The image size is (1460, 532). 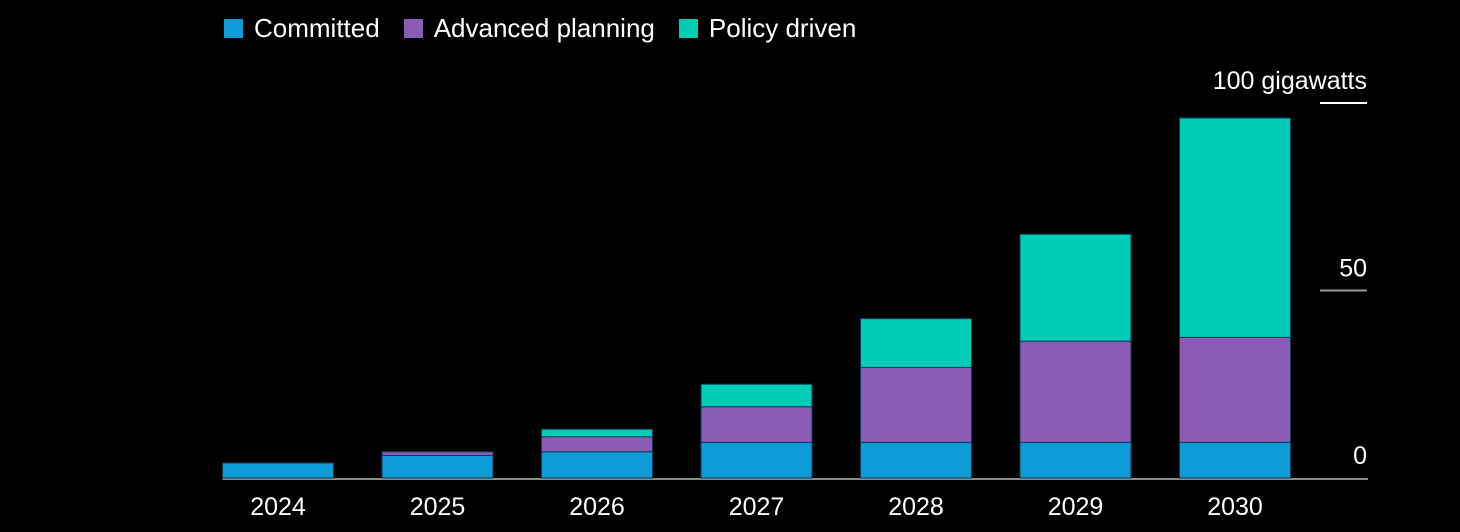 I want to click on bar-committed-2025, so click(x=437, y=467).